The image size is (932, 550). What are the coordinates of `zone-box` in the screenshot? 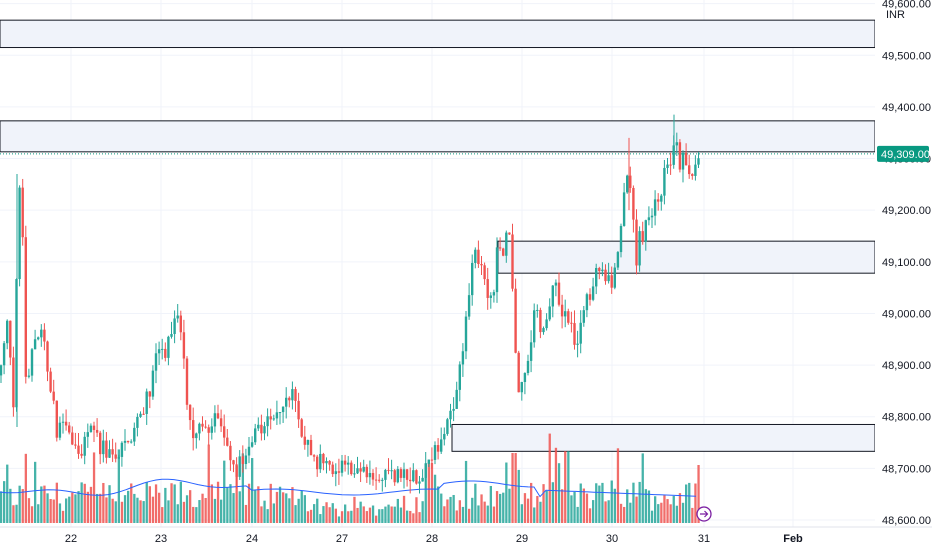 It's located at (663, 437).